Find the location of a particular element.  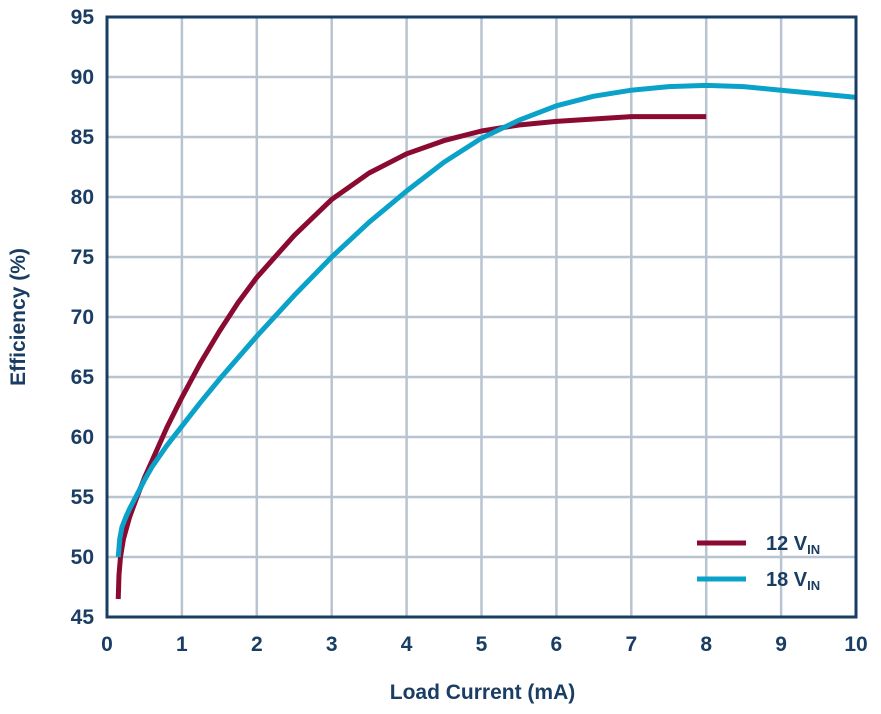

legend-label-1: 12 VIN is located at coordinates (793, 545).